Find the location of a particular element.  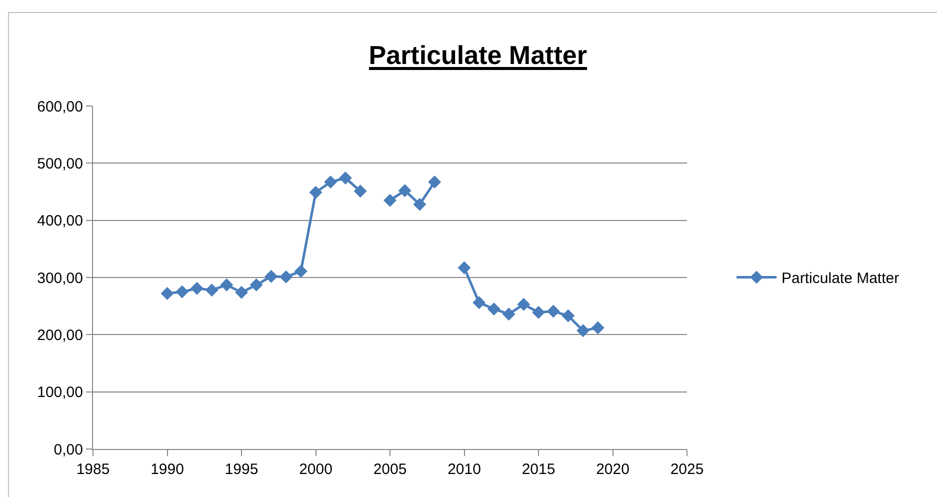

y-tick-label: 400,00 is located at coordinates (60, 221).